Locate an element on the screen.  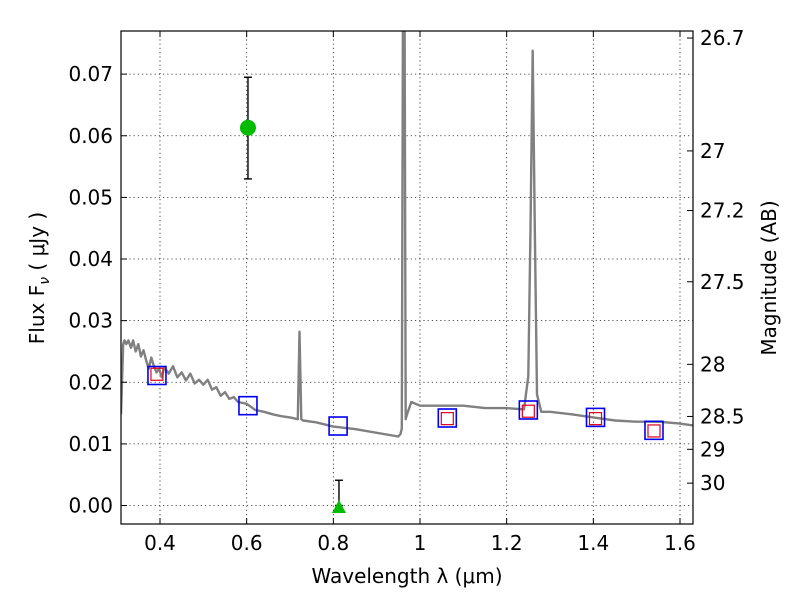
mag-tick-label: 29 is located at coordinates (712, 449).